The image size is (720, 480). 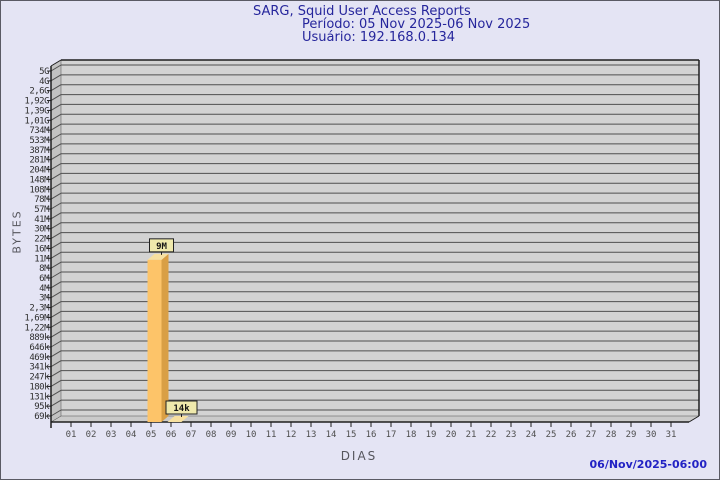 I want to click on y-tick-label: 4G, so click(x=44, y=82).